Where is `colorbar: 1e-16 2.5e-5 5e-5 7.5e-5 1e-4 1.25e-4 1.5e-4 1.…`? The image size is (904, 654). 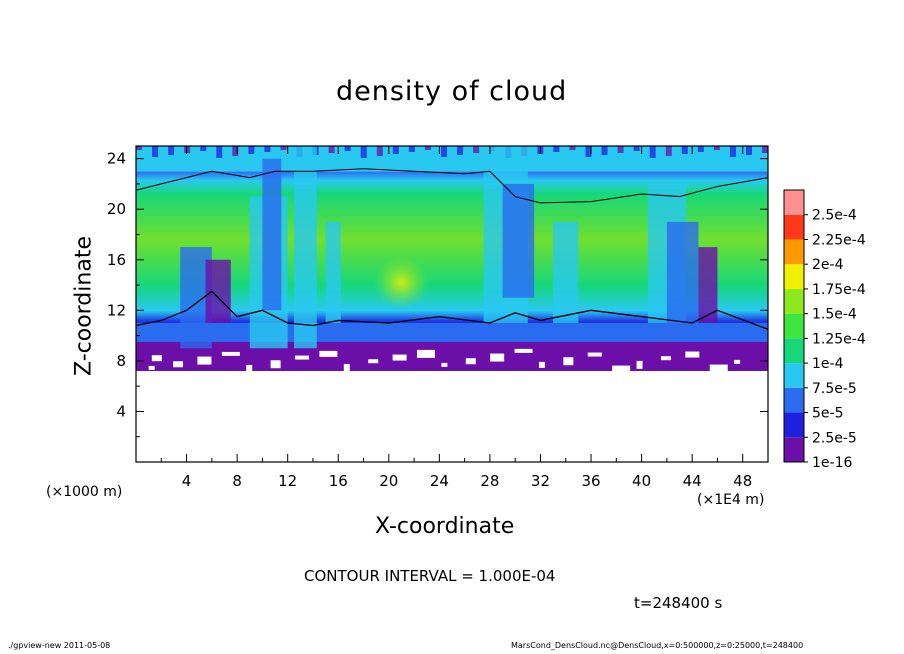 colorbar: 1e-16 2.5e-5 5e-5 7.5e-5 1e-4 1.25e-4 1.5e-4 1.… is located at coordinates (824, 330).